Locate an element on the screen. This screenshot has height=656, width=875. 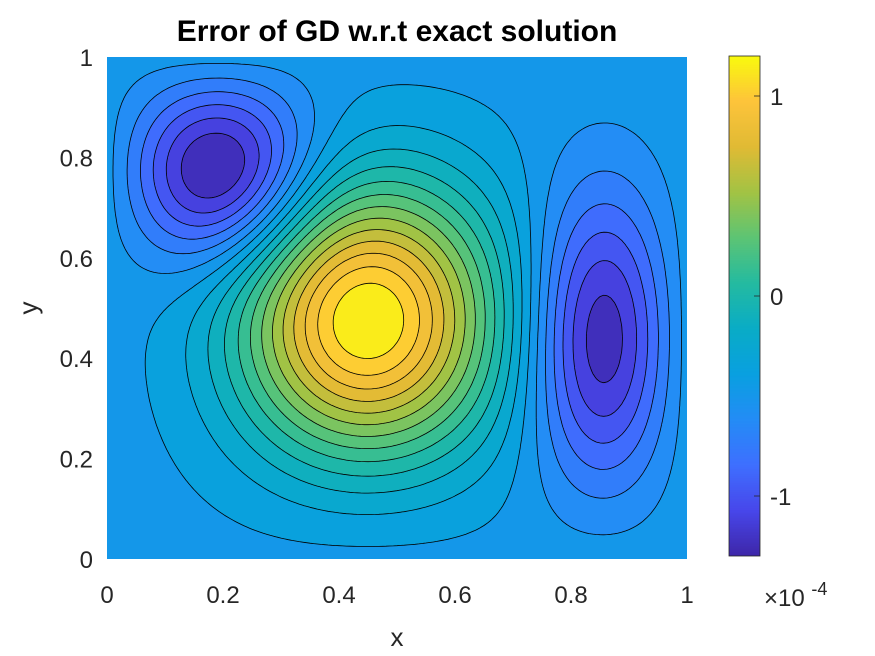
colorbar-exponent-base: ×10 is located at coordinates (784, 598).